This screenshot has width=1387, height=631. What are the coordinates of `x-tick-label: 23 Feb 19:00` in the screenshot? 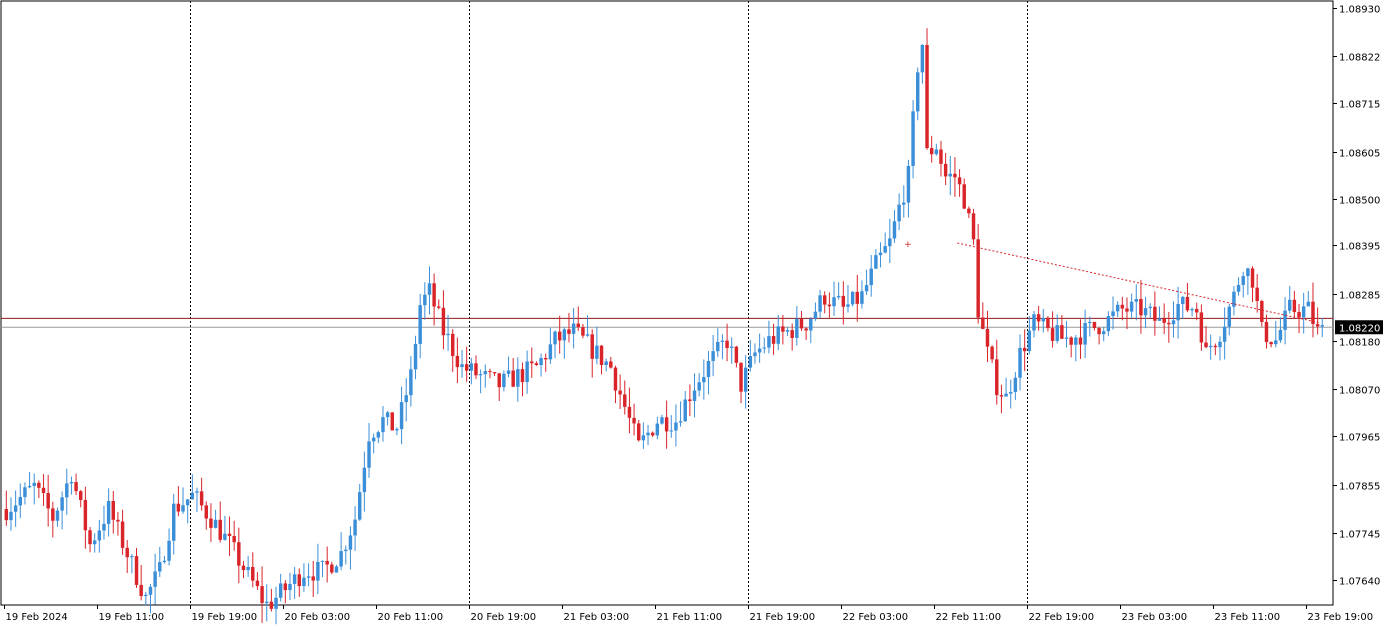 It's located at (1341, 617).